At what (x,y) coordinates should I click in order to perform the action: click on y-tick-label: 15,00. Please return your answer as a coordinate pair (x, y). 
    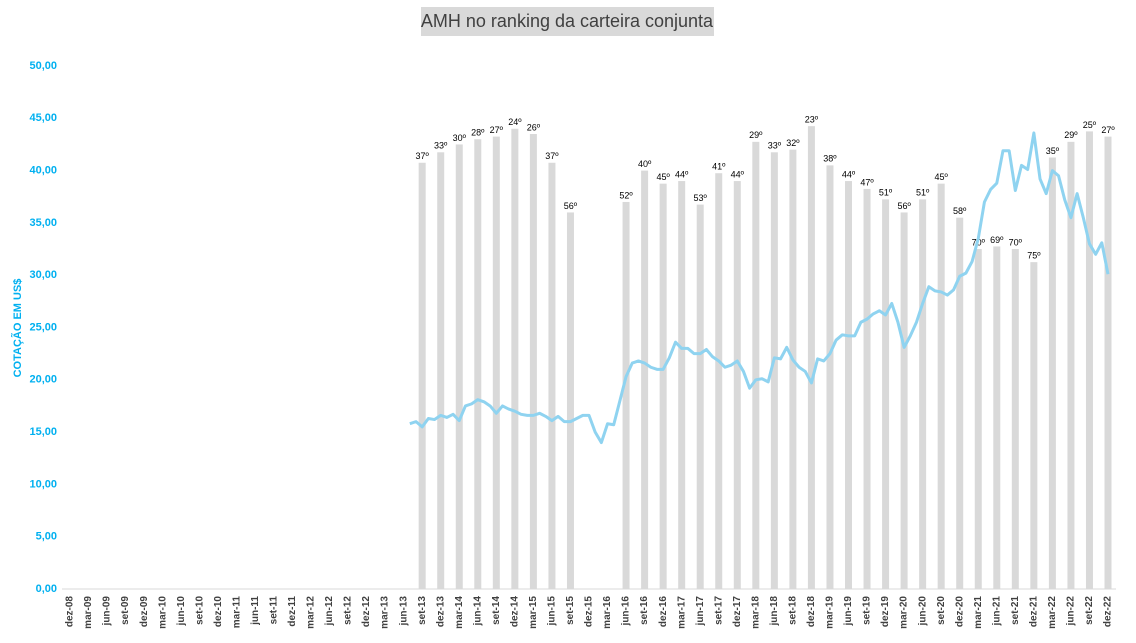
    Looking at the image, I should click on (43, 432).